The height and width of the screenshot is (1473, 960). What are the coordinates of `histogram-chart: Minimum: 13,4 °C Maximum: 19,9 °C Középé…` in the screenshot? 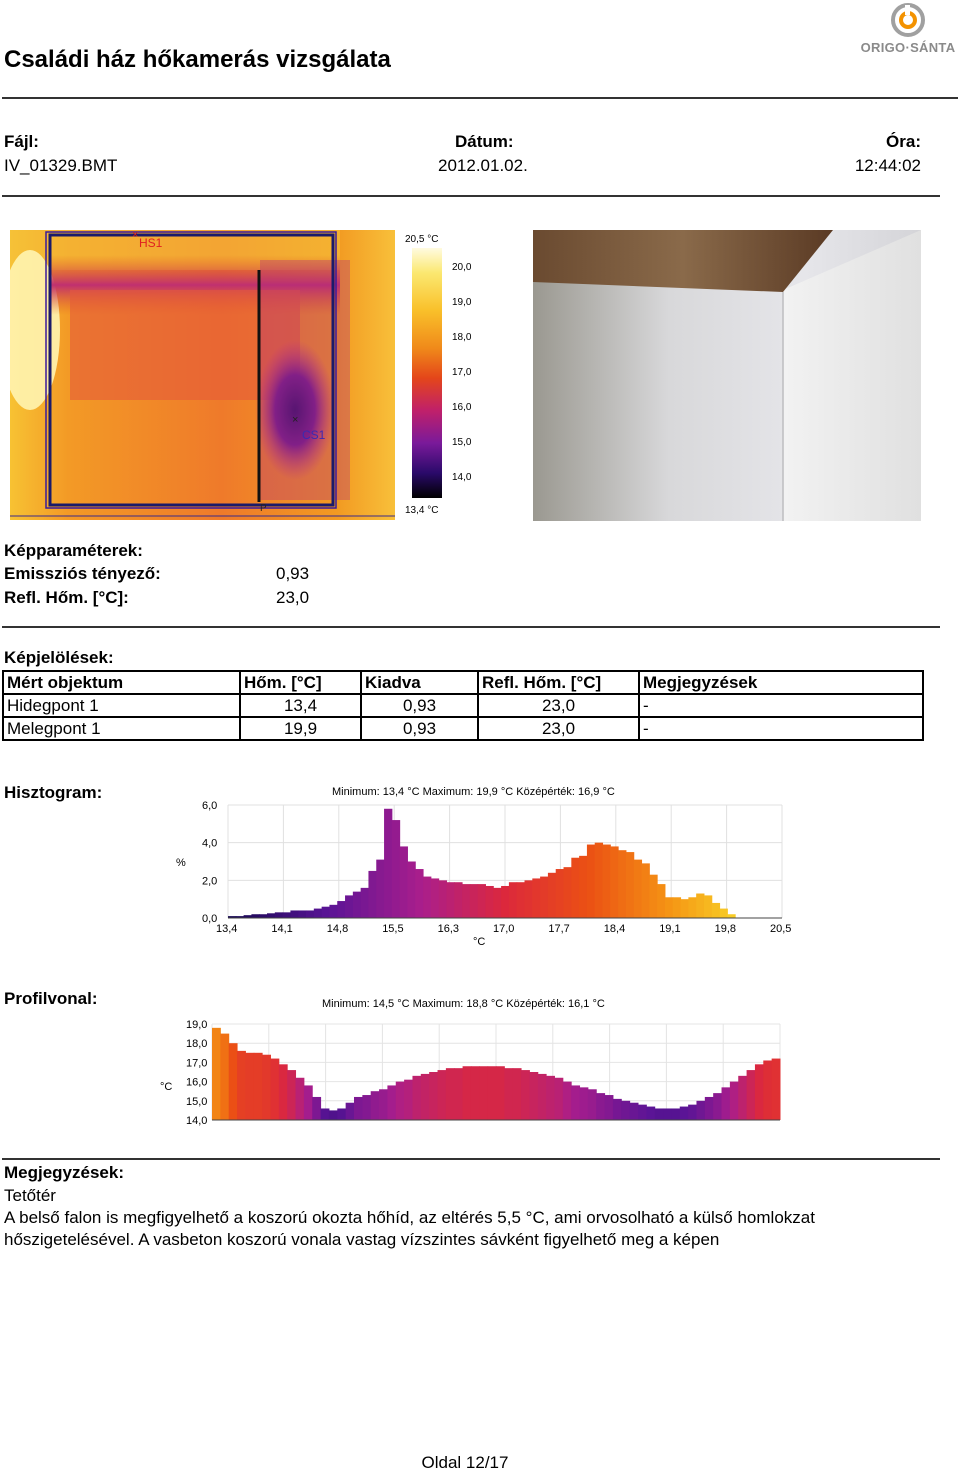 It's located at (480, 865).